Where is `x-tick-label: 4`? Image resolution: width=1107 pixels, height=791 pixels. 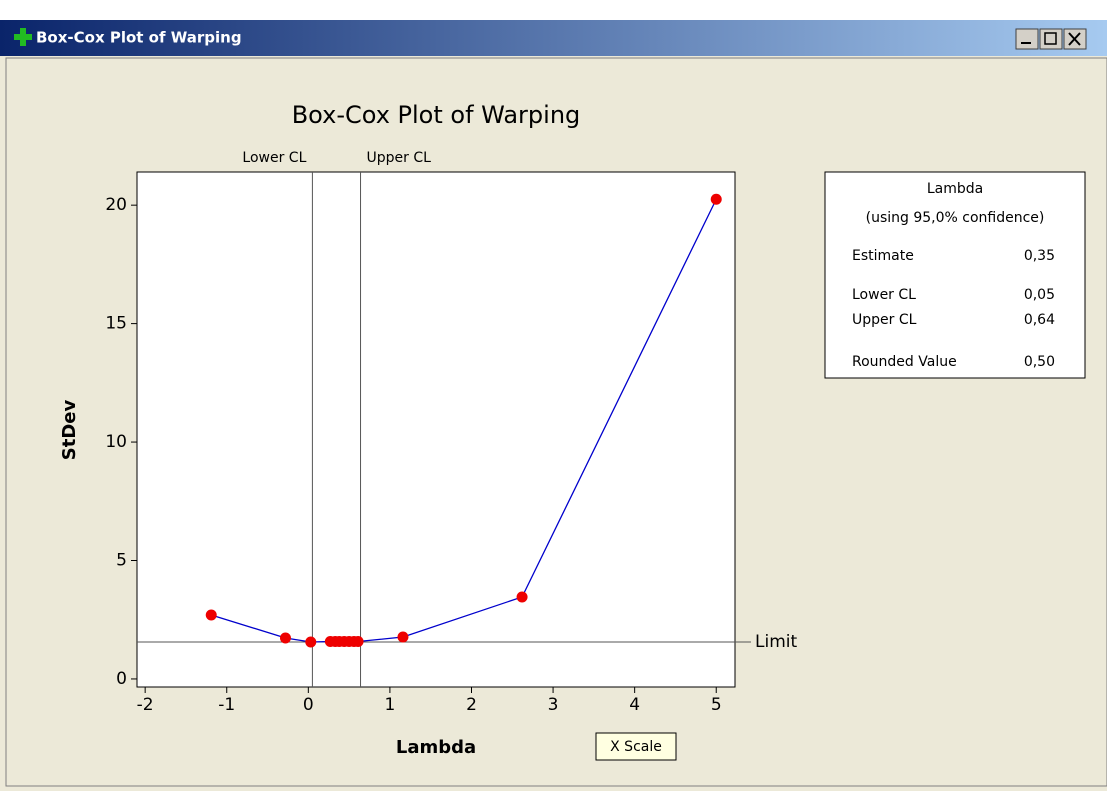 x-tick-label: 4 is located at coordinates (634, 705).